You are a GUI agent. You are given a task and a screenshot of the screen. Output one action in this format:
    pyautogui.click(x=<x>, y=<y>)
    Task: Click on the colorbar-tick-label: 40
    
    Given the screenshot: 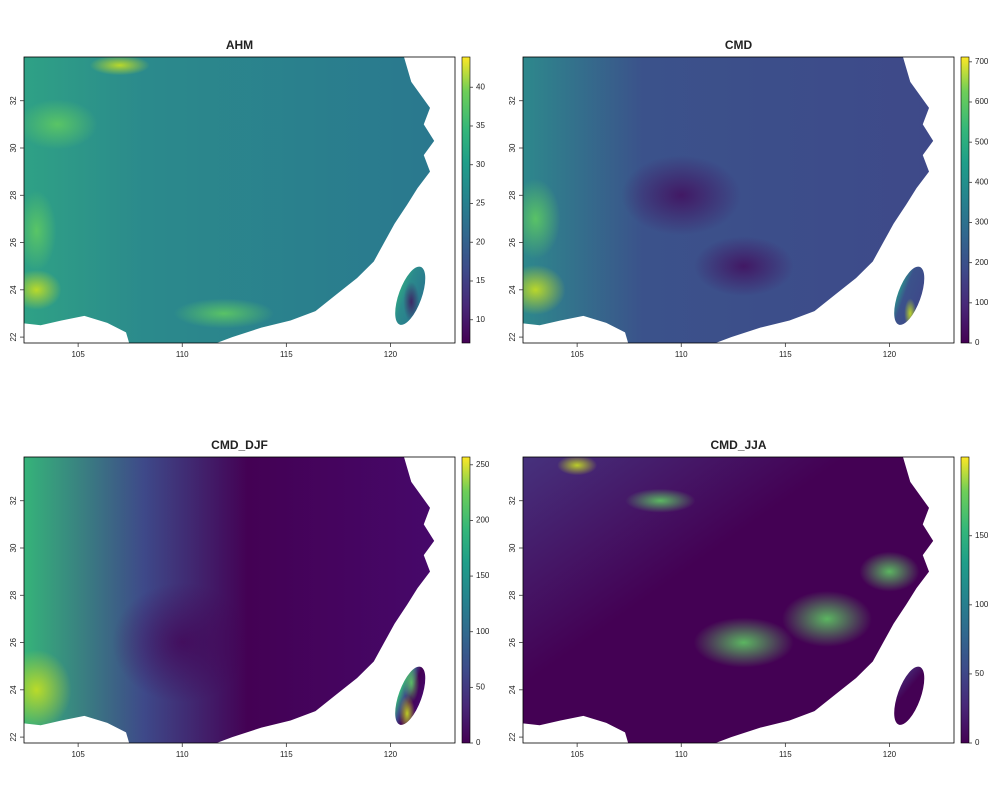 What is the action you would take?
    pyautogui.click(x=480, y=86)
    